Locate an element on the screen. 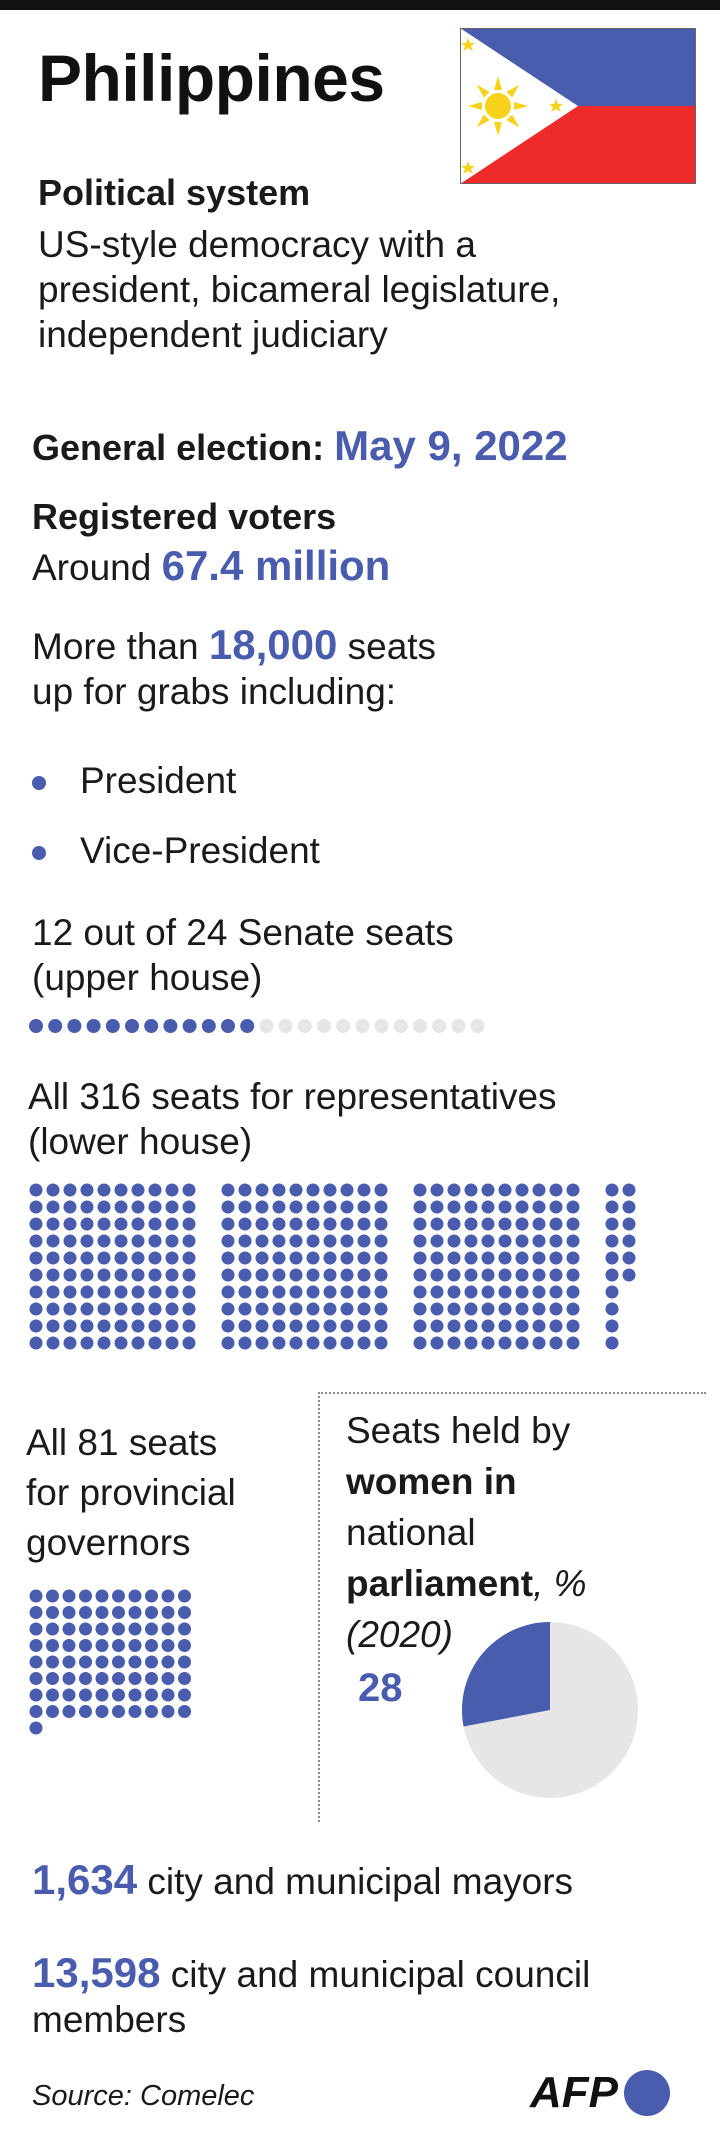 This screenshot has width=720, height=2138. afp-logo: AFP is located at coordinates (600, 2095).